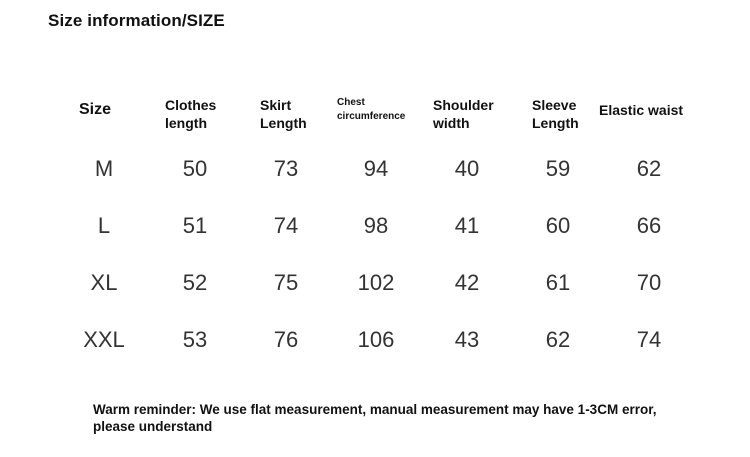 The height and width of the screenshot is (457, 750). I want to click on cell-skirt-length: 74, so click(286, 225).